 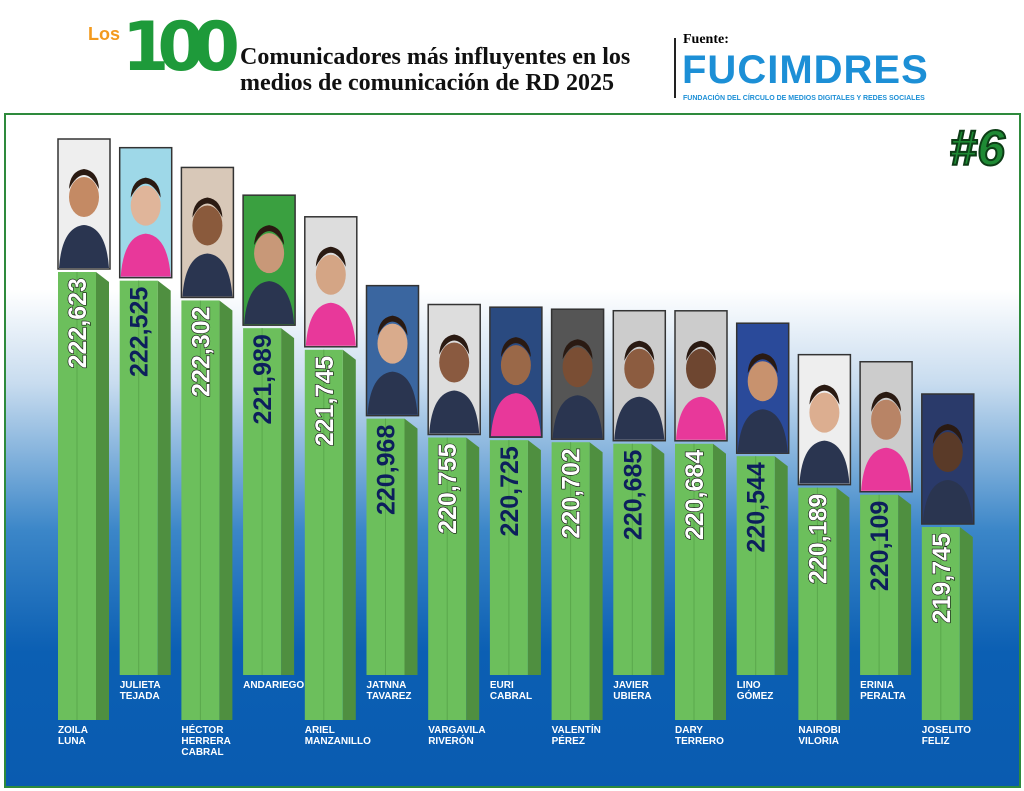 What do you see at coordinates (73, 730) in the screenshot?
I see `category-label: ZOILA` at bounding box center [73, 730].